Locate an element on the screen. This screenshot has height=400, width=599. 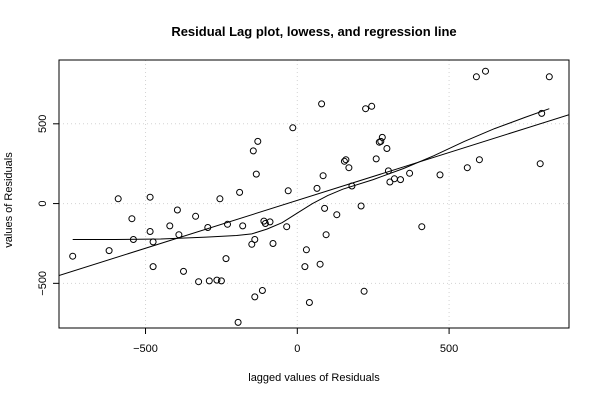
y-axis-label: values of Residuals is located at coordinates (9, 200).